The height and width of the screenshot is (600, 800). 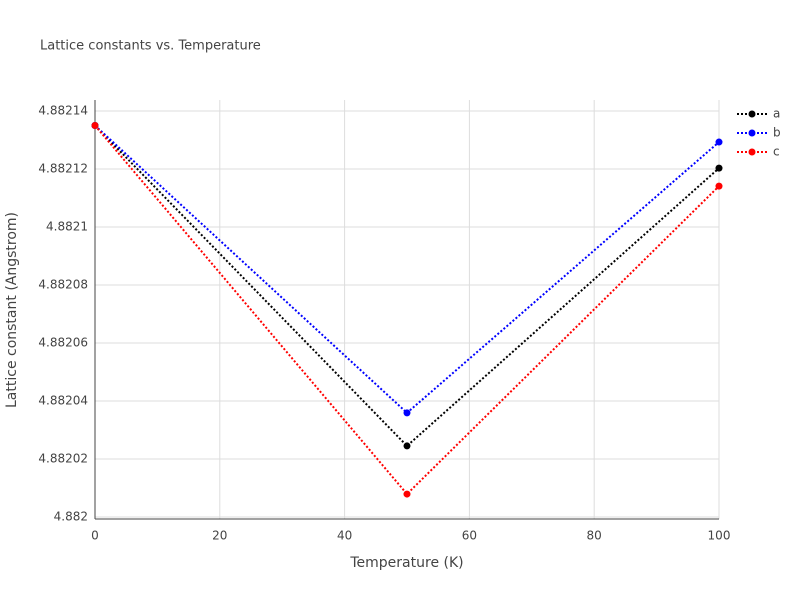 I want to click on y-tick-label: 4.88208, so click(x=63, y=284).